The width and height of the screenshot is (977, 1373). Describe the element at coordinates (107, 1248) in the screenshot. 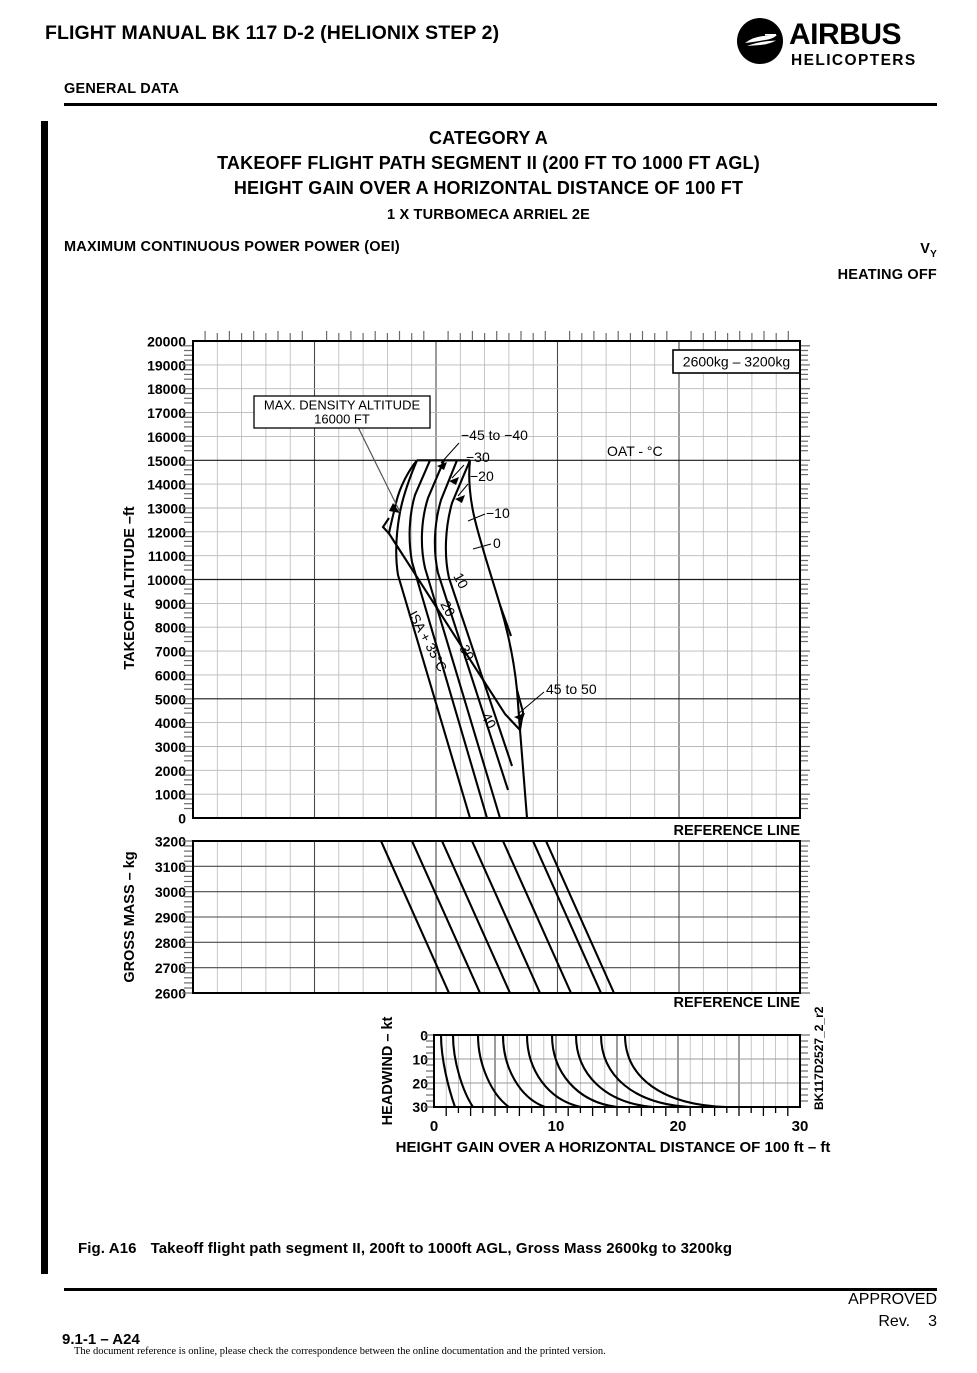

I see `figure-number: Fig. A16` at that location.